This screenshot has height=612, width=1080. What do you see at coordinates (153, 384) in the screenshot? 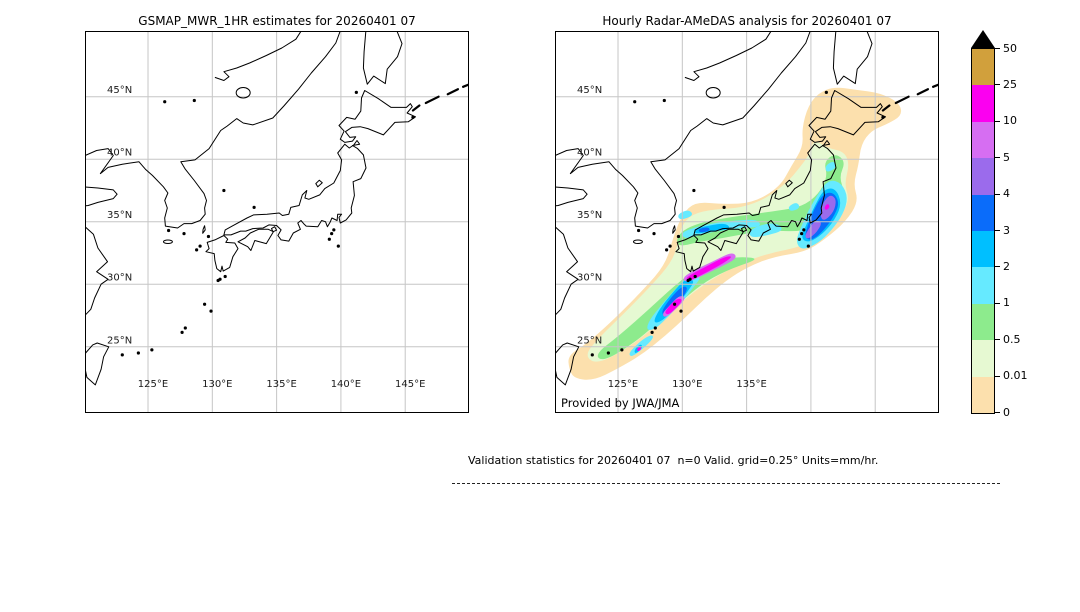
I see `lon-label: 125°E` at bounding box center [153, 384].